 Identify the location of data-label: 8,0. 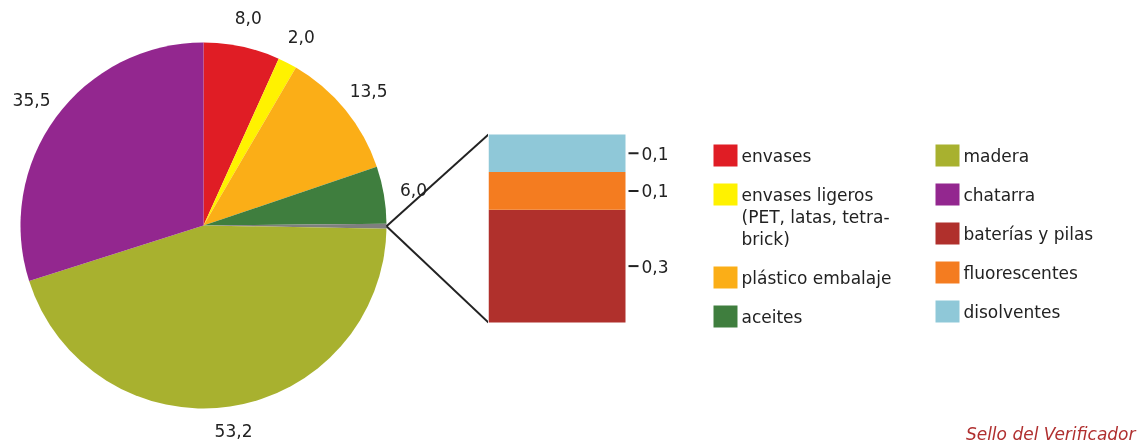
(248, 17).